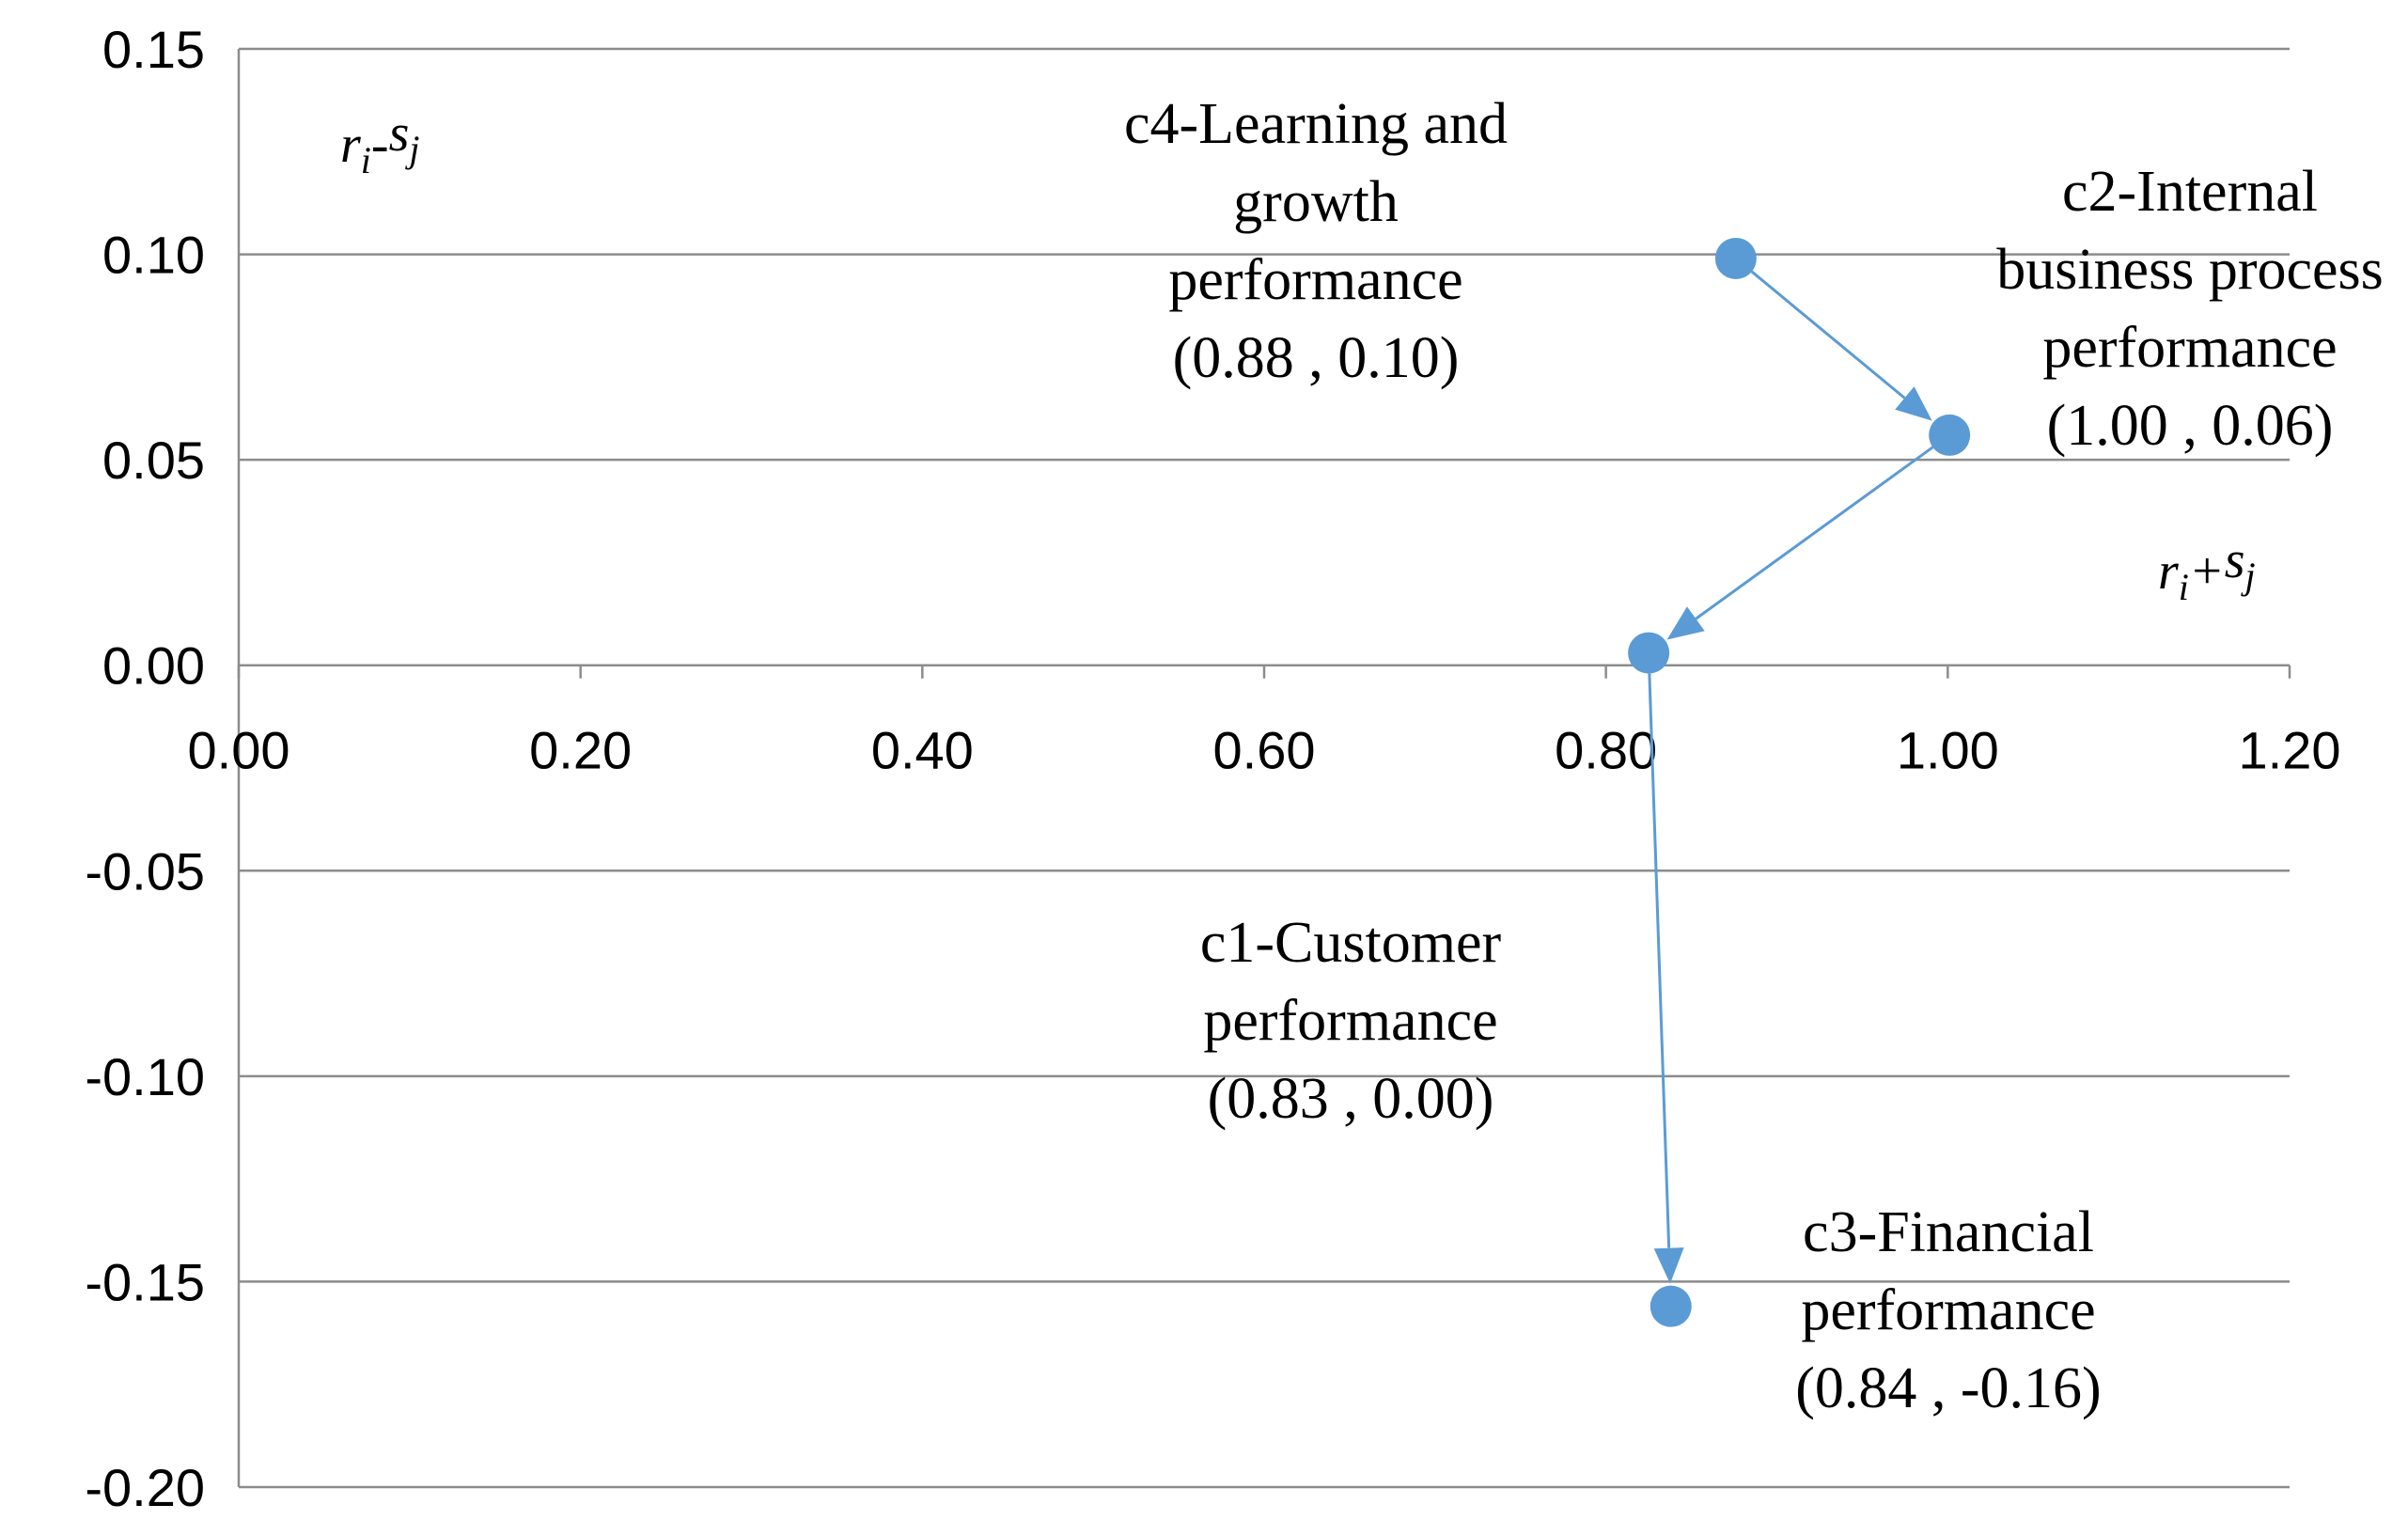  What do you see at coordinates (239, 750) in the screenshot?
I see `x-tick-label: 0.00` at bounding box center [239, 750].